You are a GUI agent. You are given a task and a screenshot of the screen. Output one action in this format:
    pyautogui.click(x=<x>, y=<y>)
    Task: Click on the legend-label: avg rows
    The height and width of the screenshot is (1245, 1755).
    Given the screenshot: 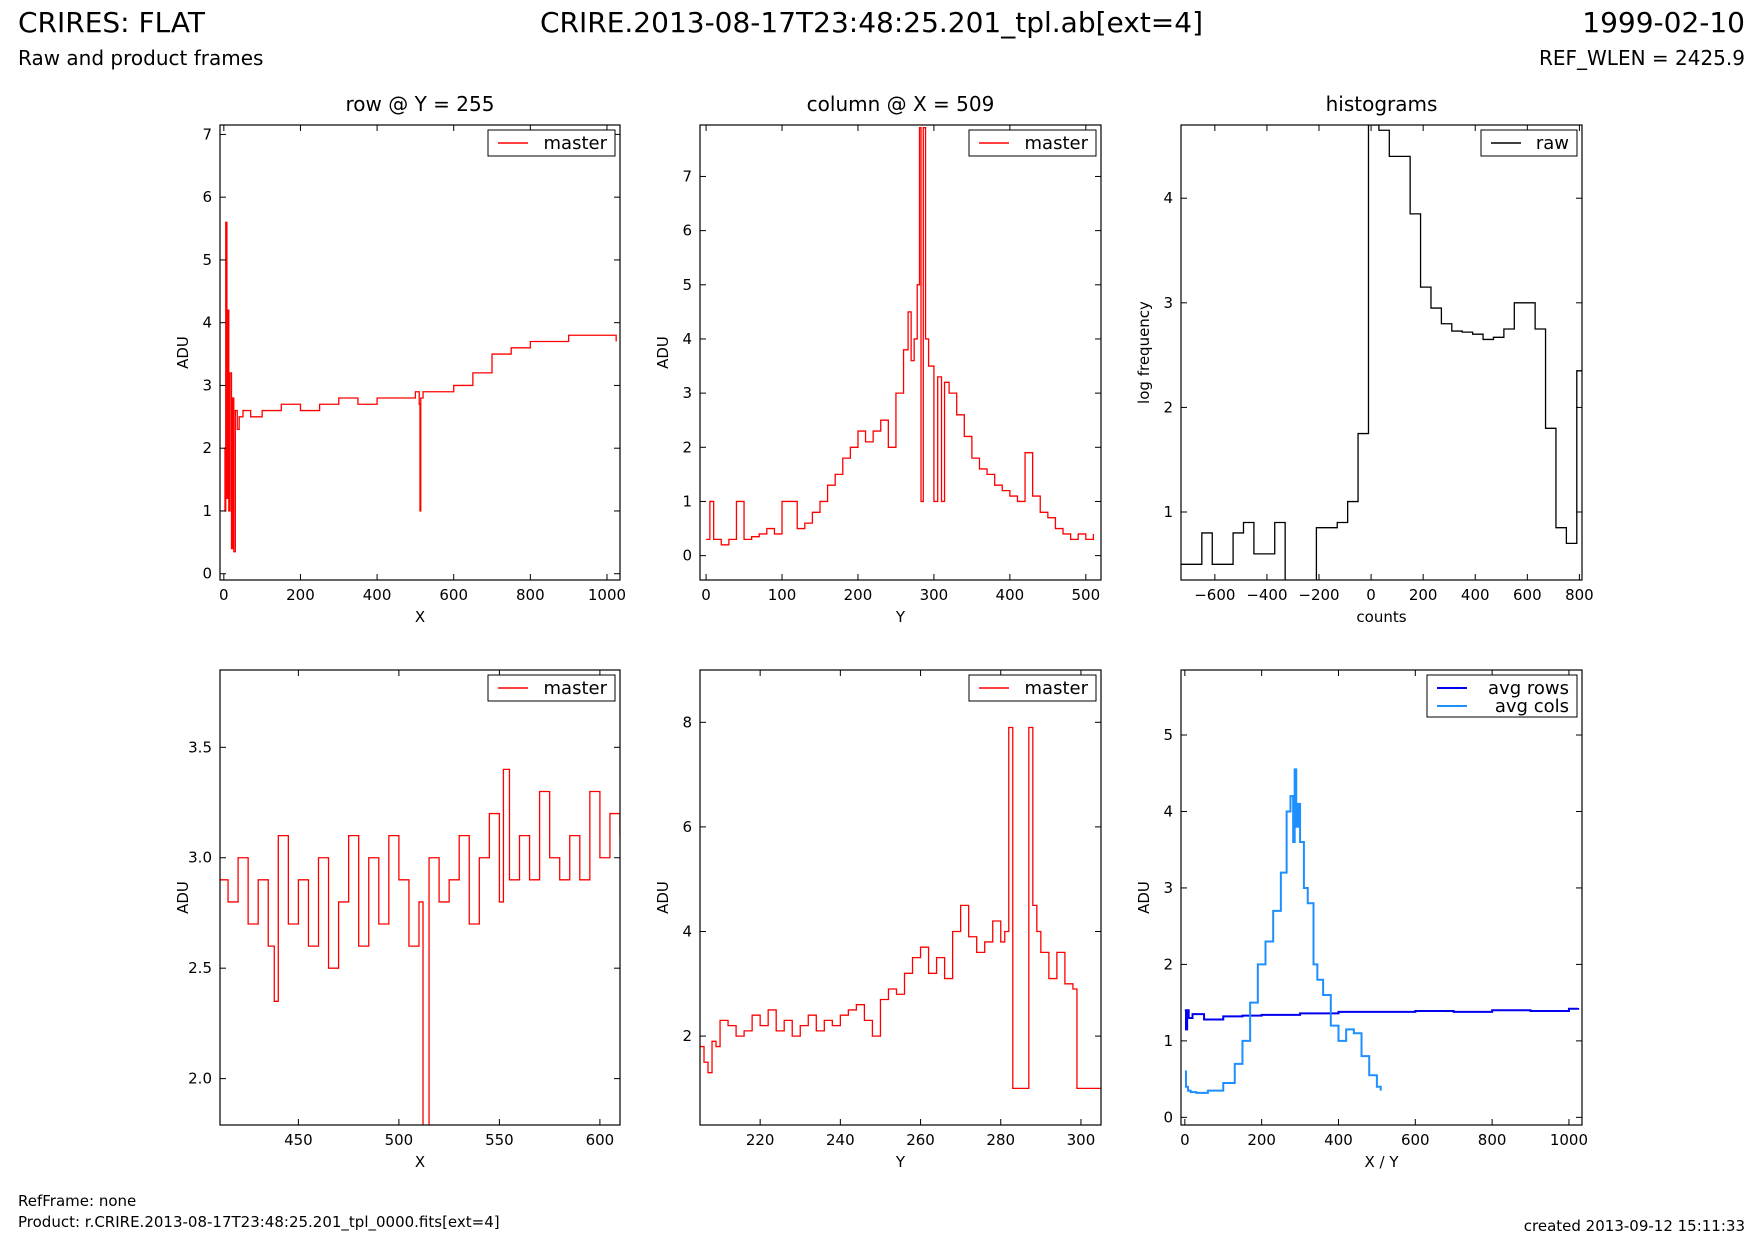 What is the action you would take?
    pyautogui.click(x=1528, y=688)
    